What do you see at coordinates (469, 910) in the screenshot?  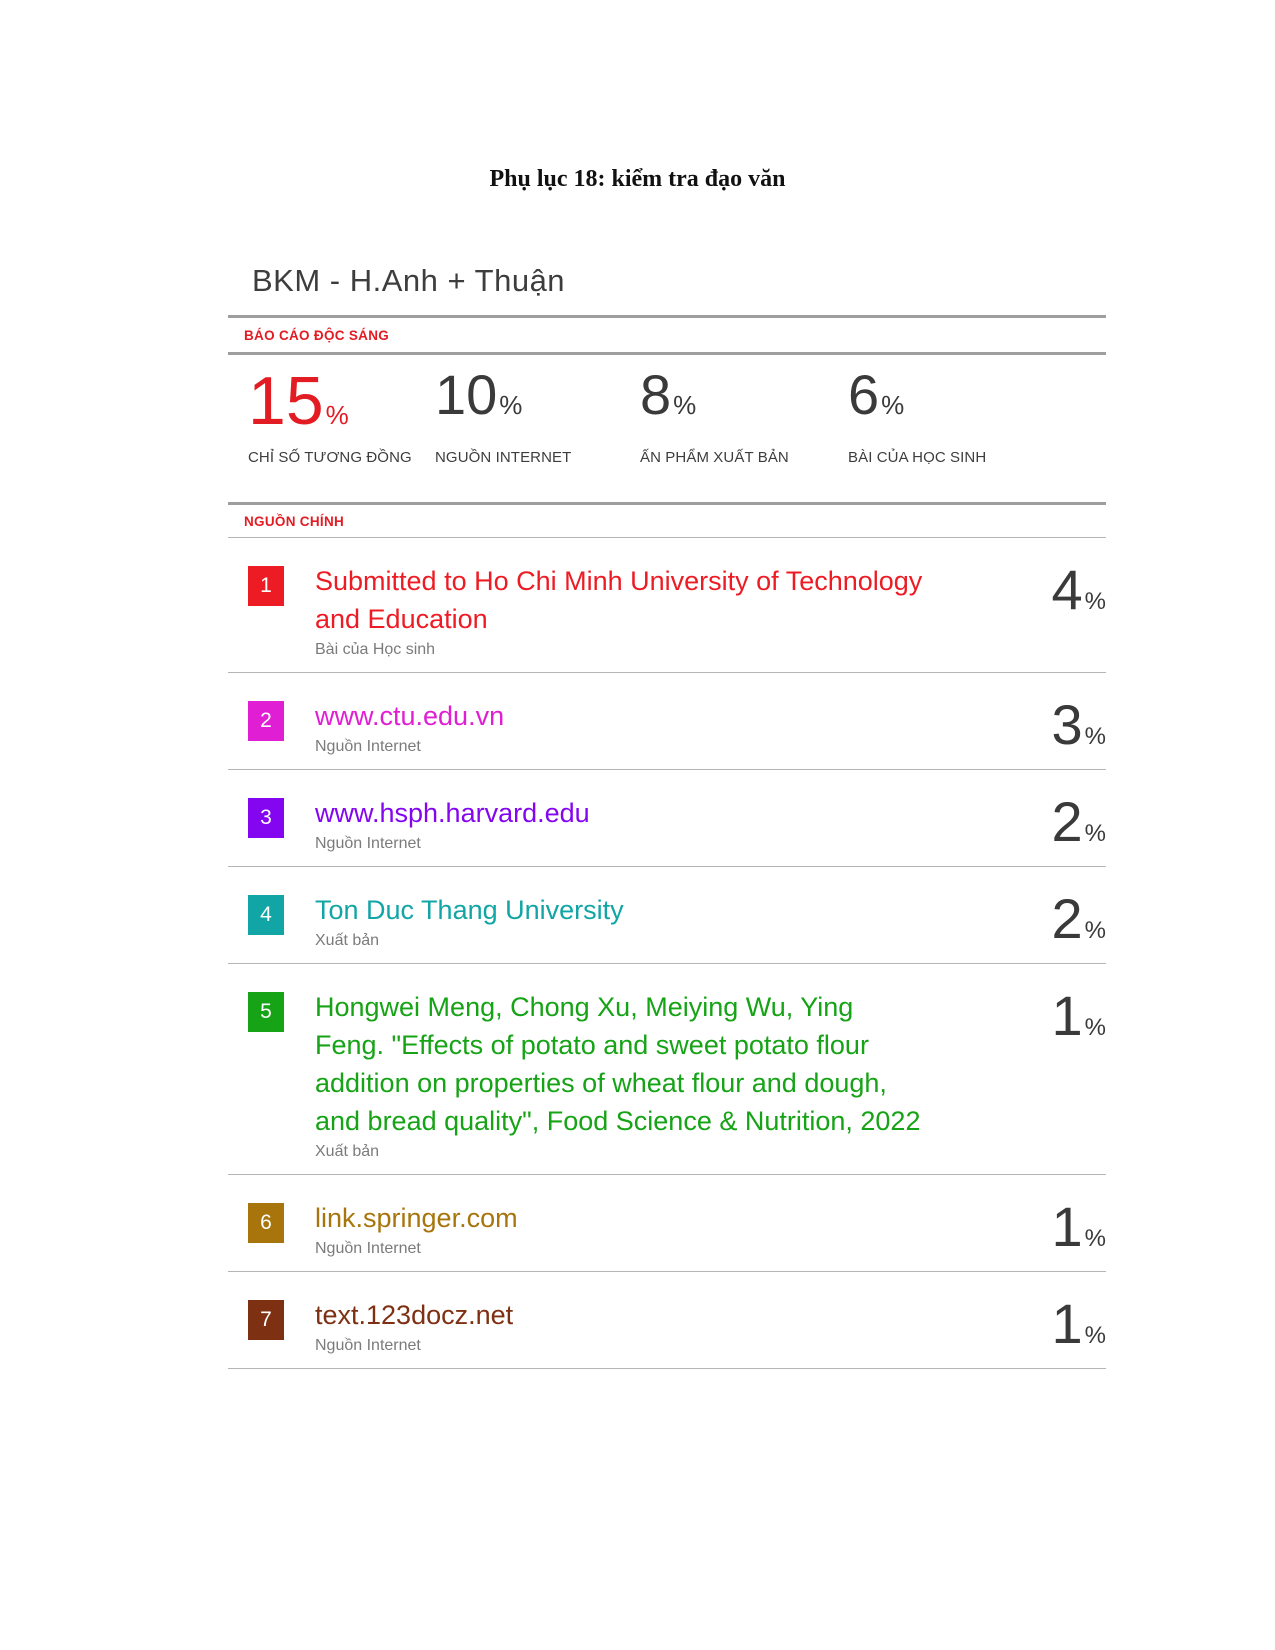 I see `source-link: Ton Duc Thang University` at bounding box center [469, 910].